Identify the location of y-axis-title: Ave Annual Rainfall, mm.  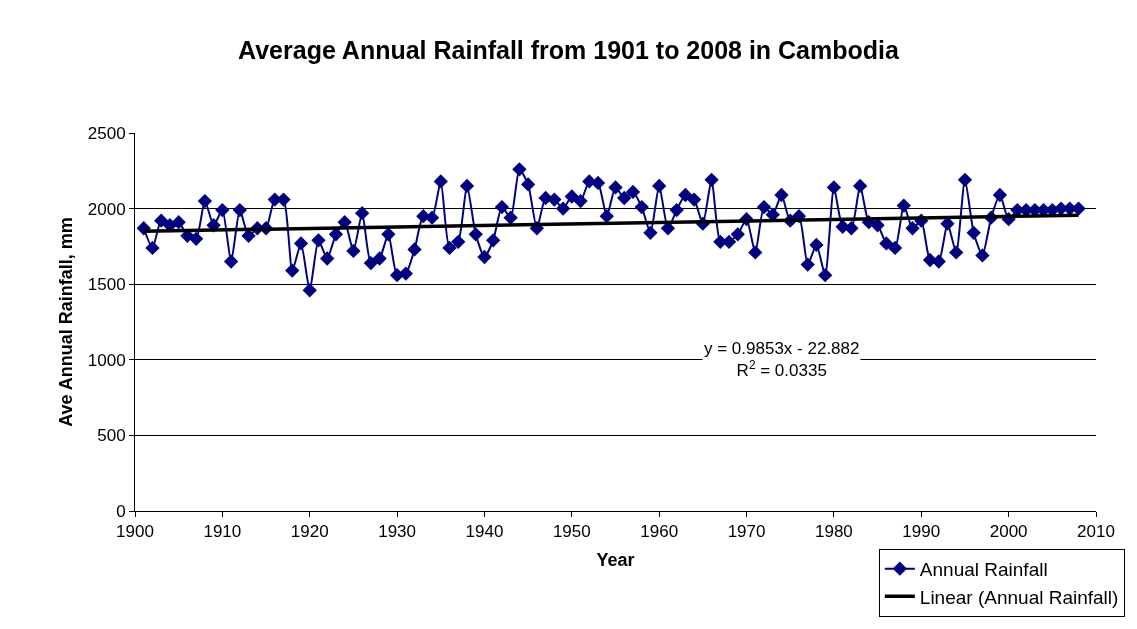
(65, 322).